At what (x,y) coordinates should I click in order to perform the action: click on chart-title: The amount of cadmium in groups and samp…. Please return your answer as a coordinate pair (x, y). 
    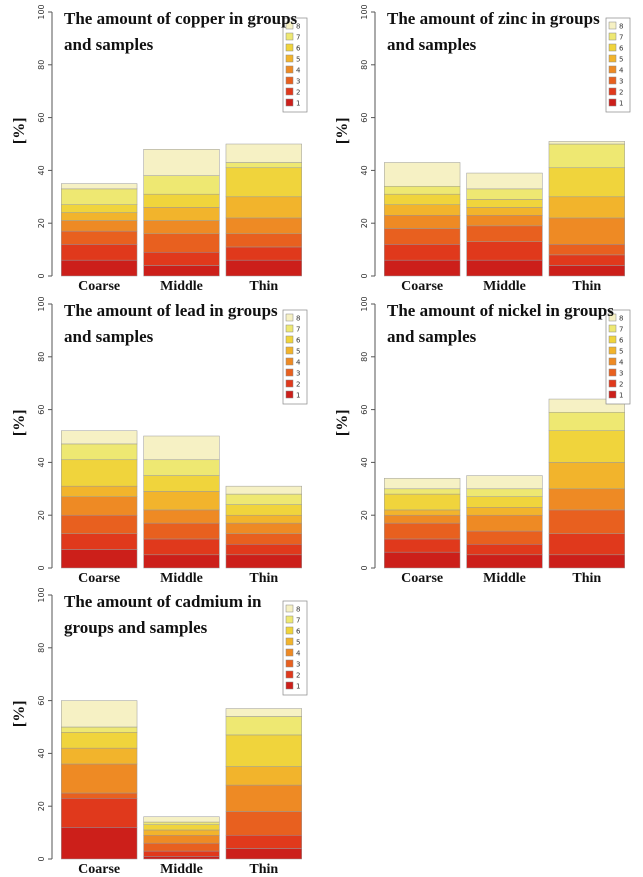
    Looking at the image, I should click on (163, 614).